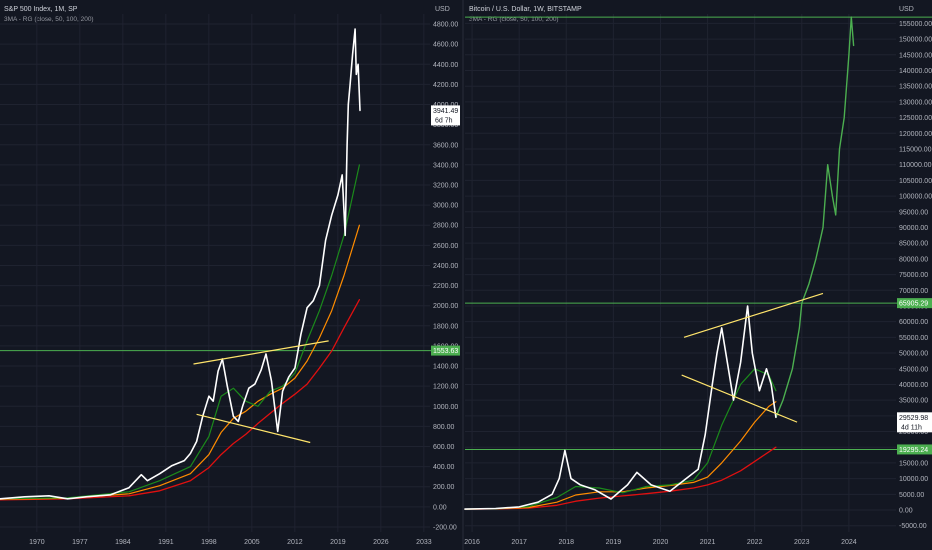 Image resolution: width=932 pixels, height=550 pixels. I want to click on btc-y-tick-label: -5000.00, so click(913, 526).